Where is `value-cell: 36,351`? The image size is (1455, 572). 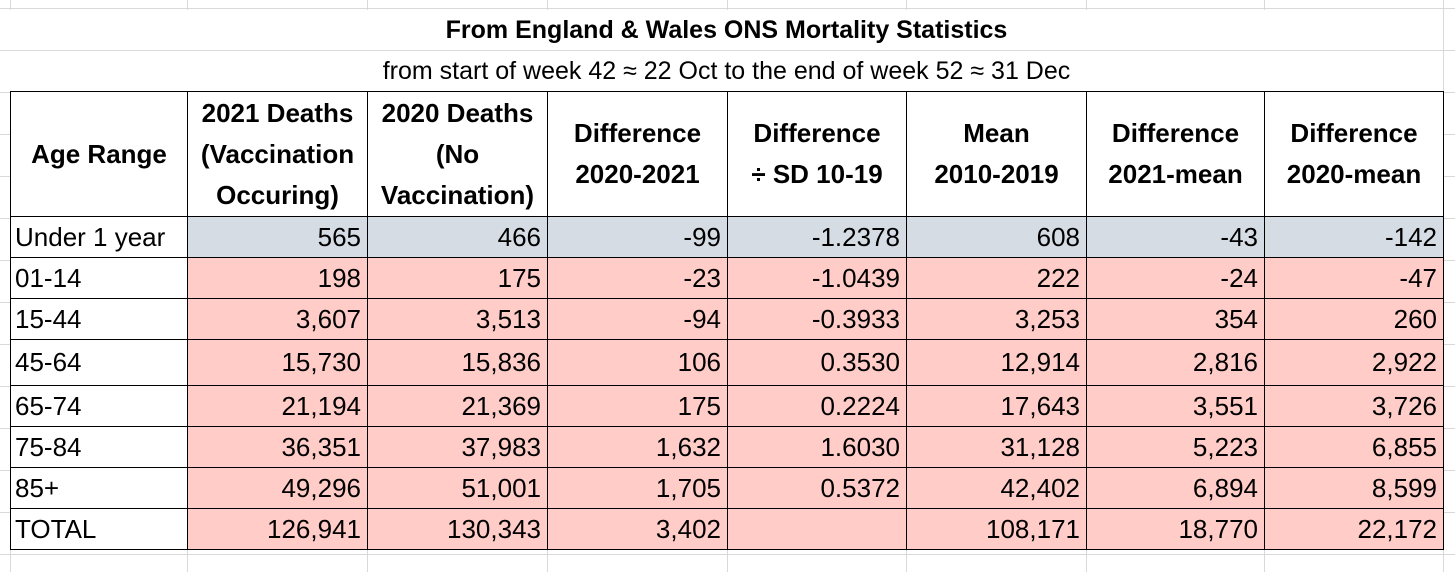
value-cell: 36,351 is located at coordinates (277, 447).